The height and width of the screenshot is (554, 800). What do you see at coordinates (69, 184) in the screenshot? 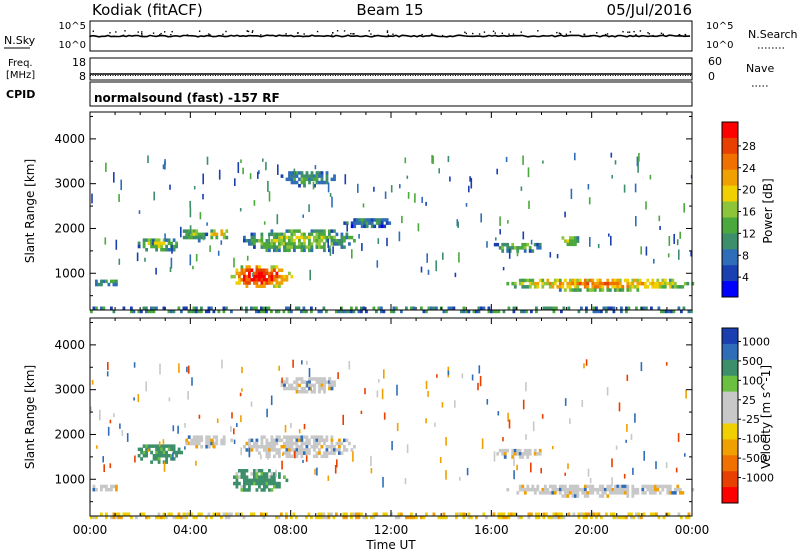
I see `y-tick-label: 3000` at bounding box center [69, 184].